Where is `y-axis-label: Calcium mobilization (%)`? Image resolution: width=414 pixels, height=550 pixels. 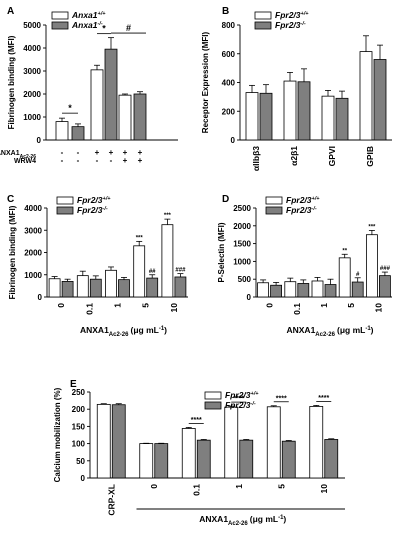 y-axis-label: Calcium mobilization (%) is located at coordinates (57, 434).